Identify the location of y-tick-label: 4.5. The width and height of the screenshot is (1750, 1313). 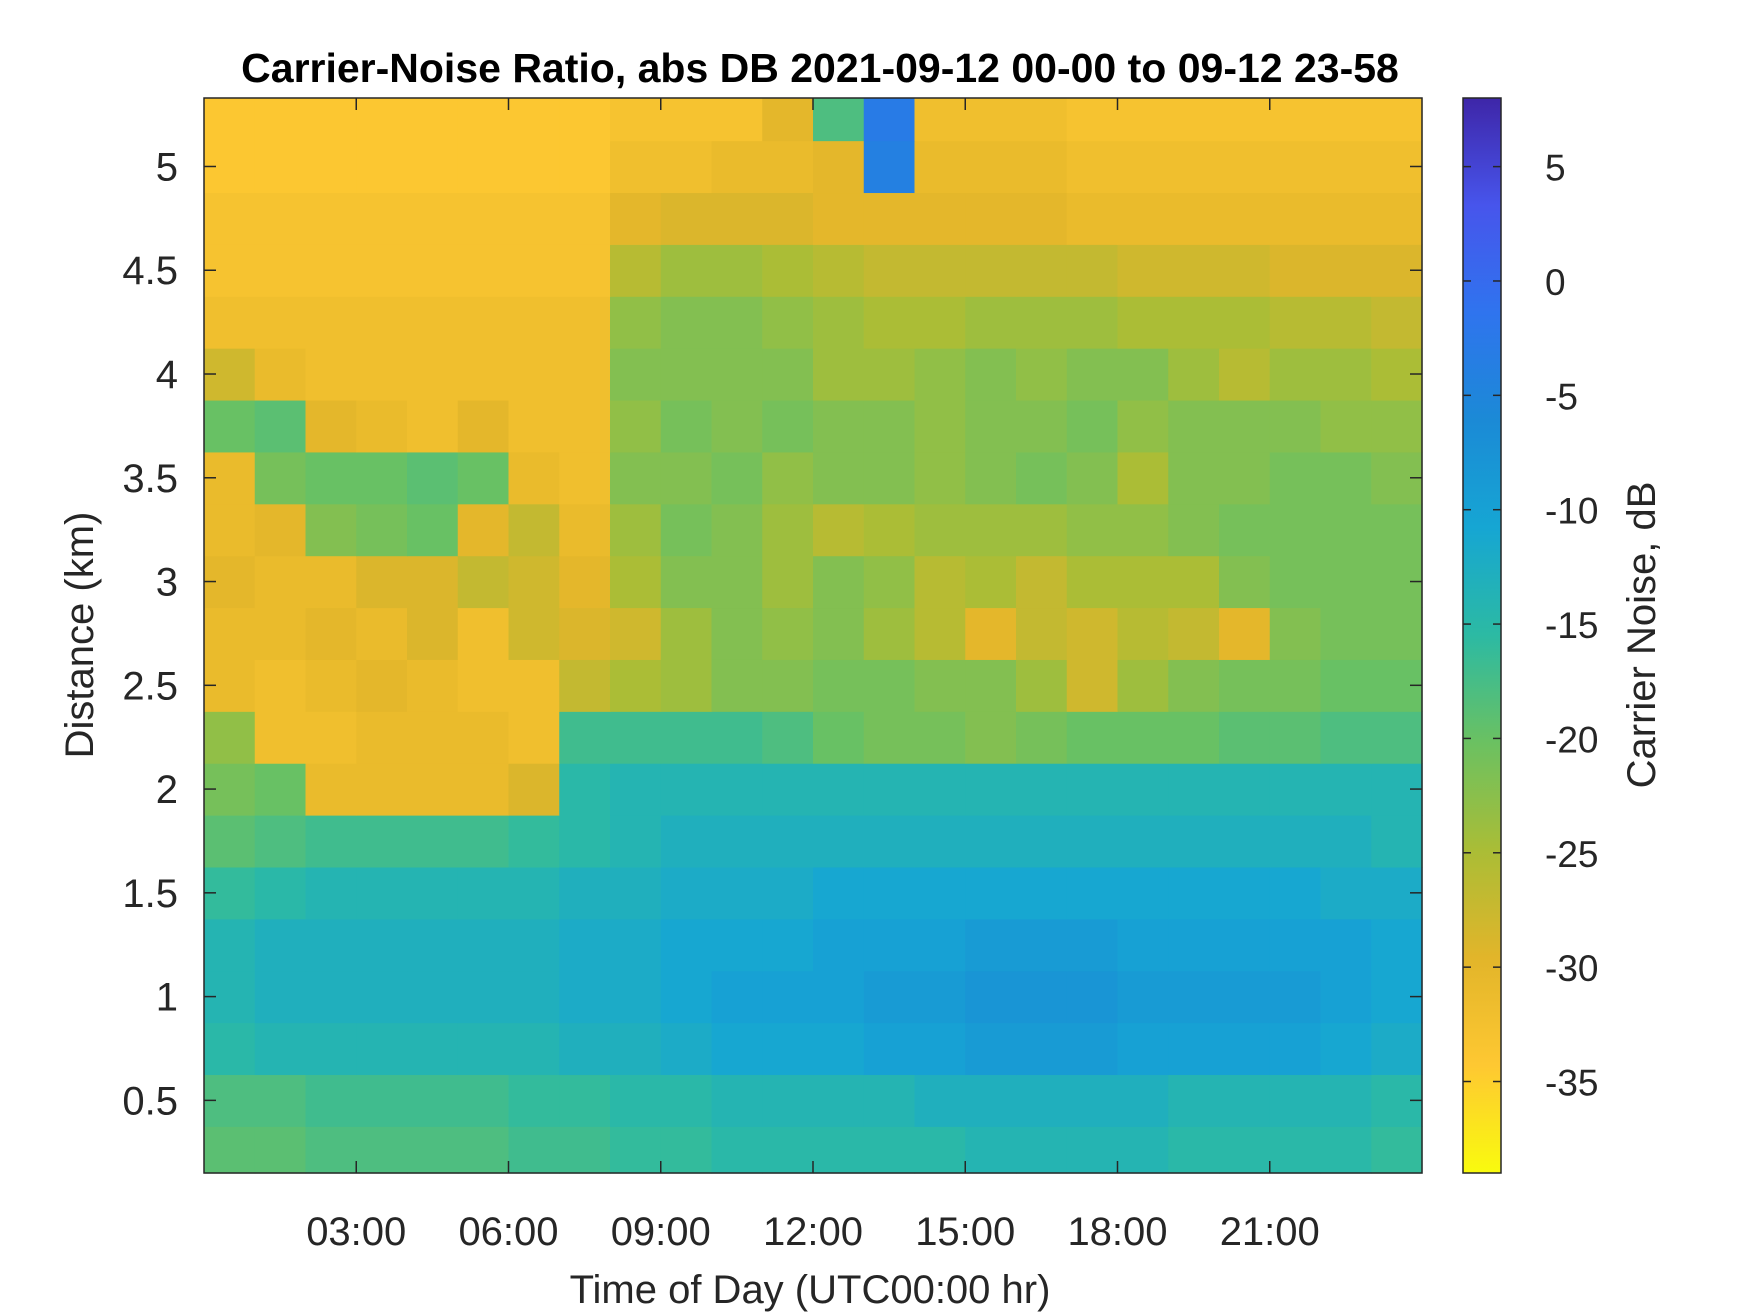
(150, 271).